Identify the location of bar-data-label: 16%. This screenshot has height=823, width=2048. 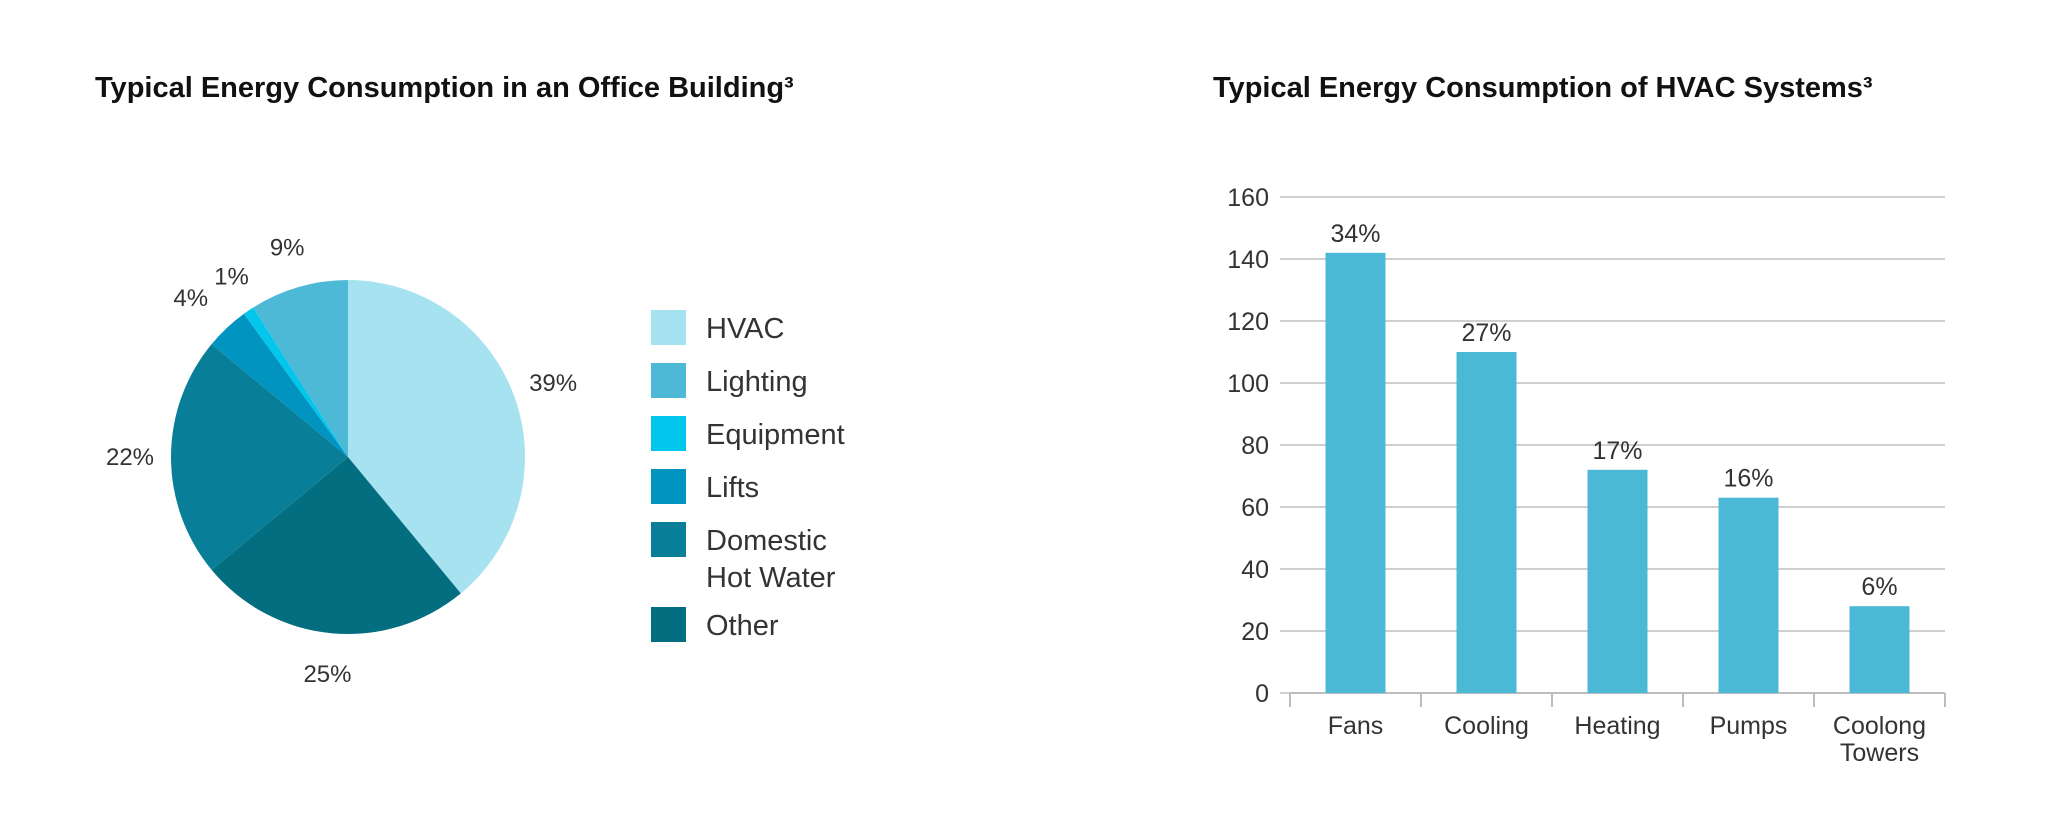
(1748, 479).